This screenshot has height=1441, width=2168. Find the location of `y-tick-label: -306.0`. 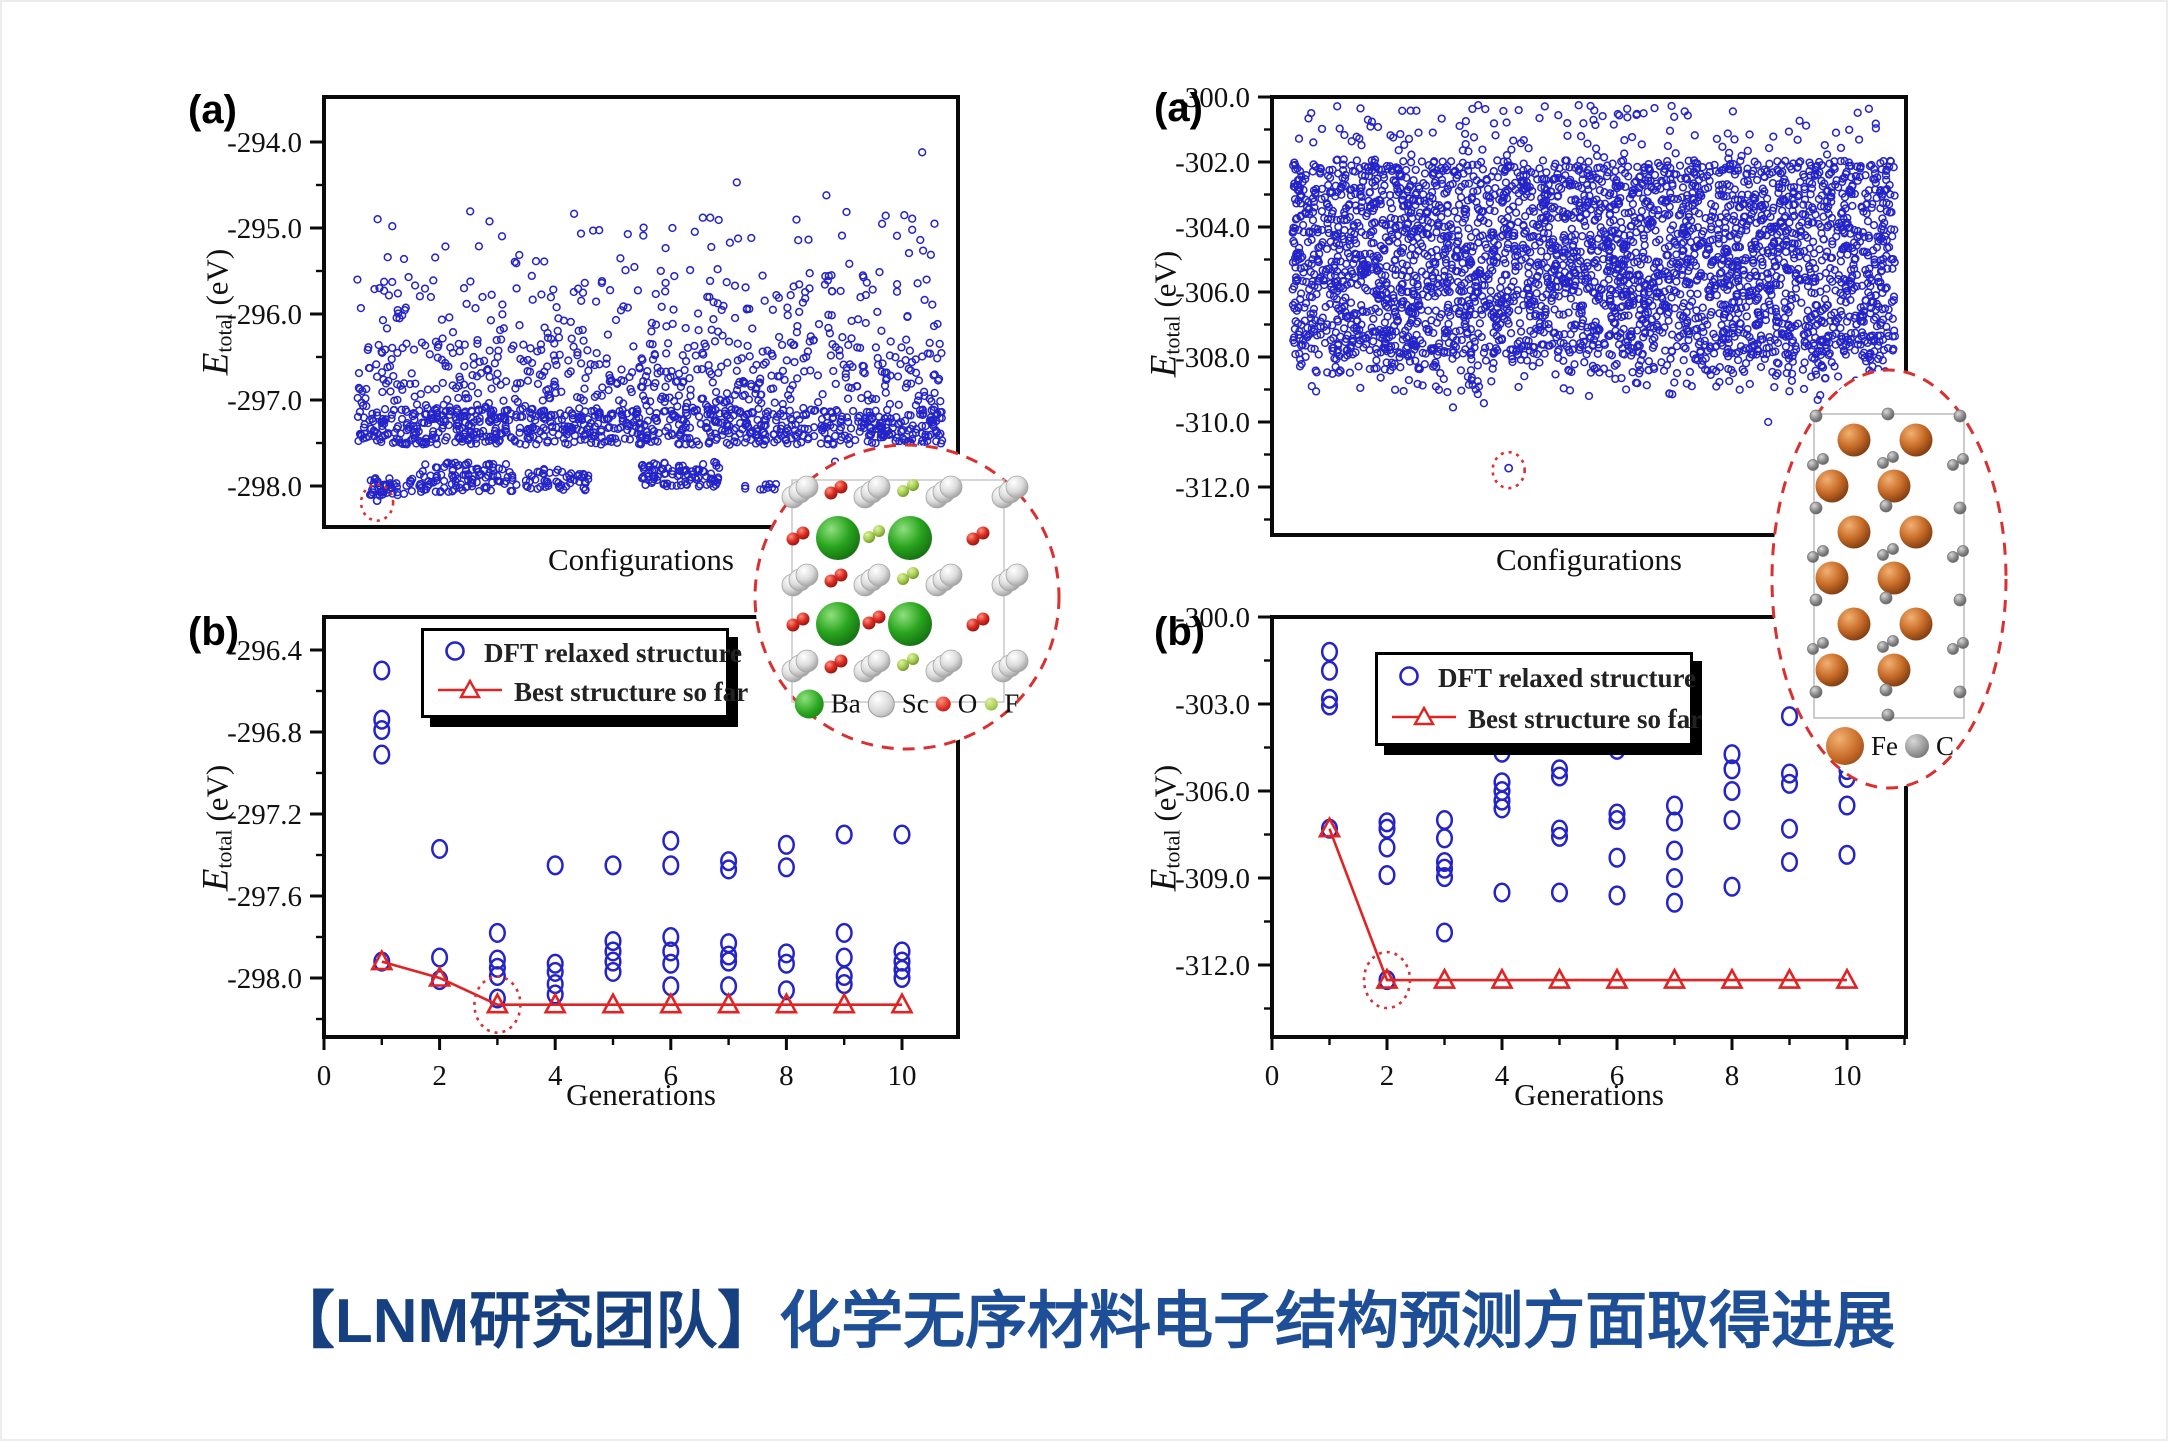

y-tick-label: -306.0 is located at coordinates (1212, 293).